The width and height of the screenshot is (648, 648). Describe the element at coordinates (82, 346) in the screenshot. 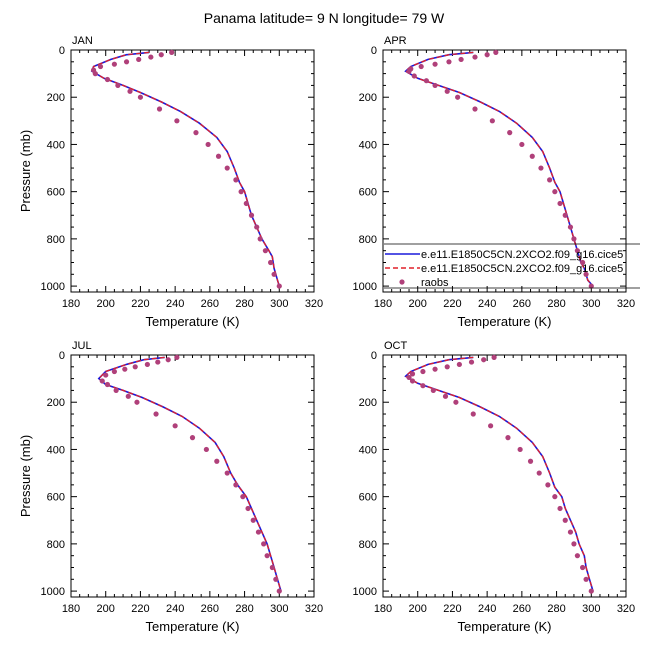

I see `panel-label: JUL` at that location.